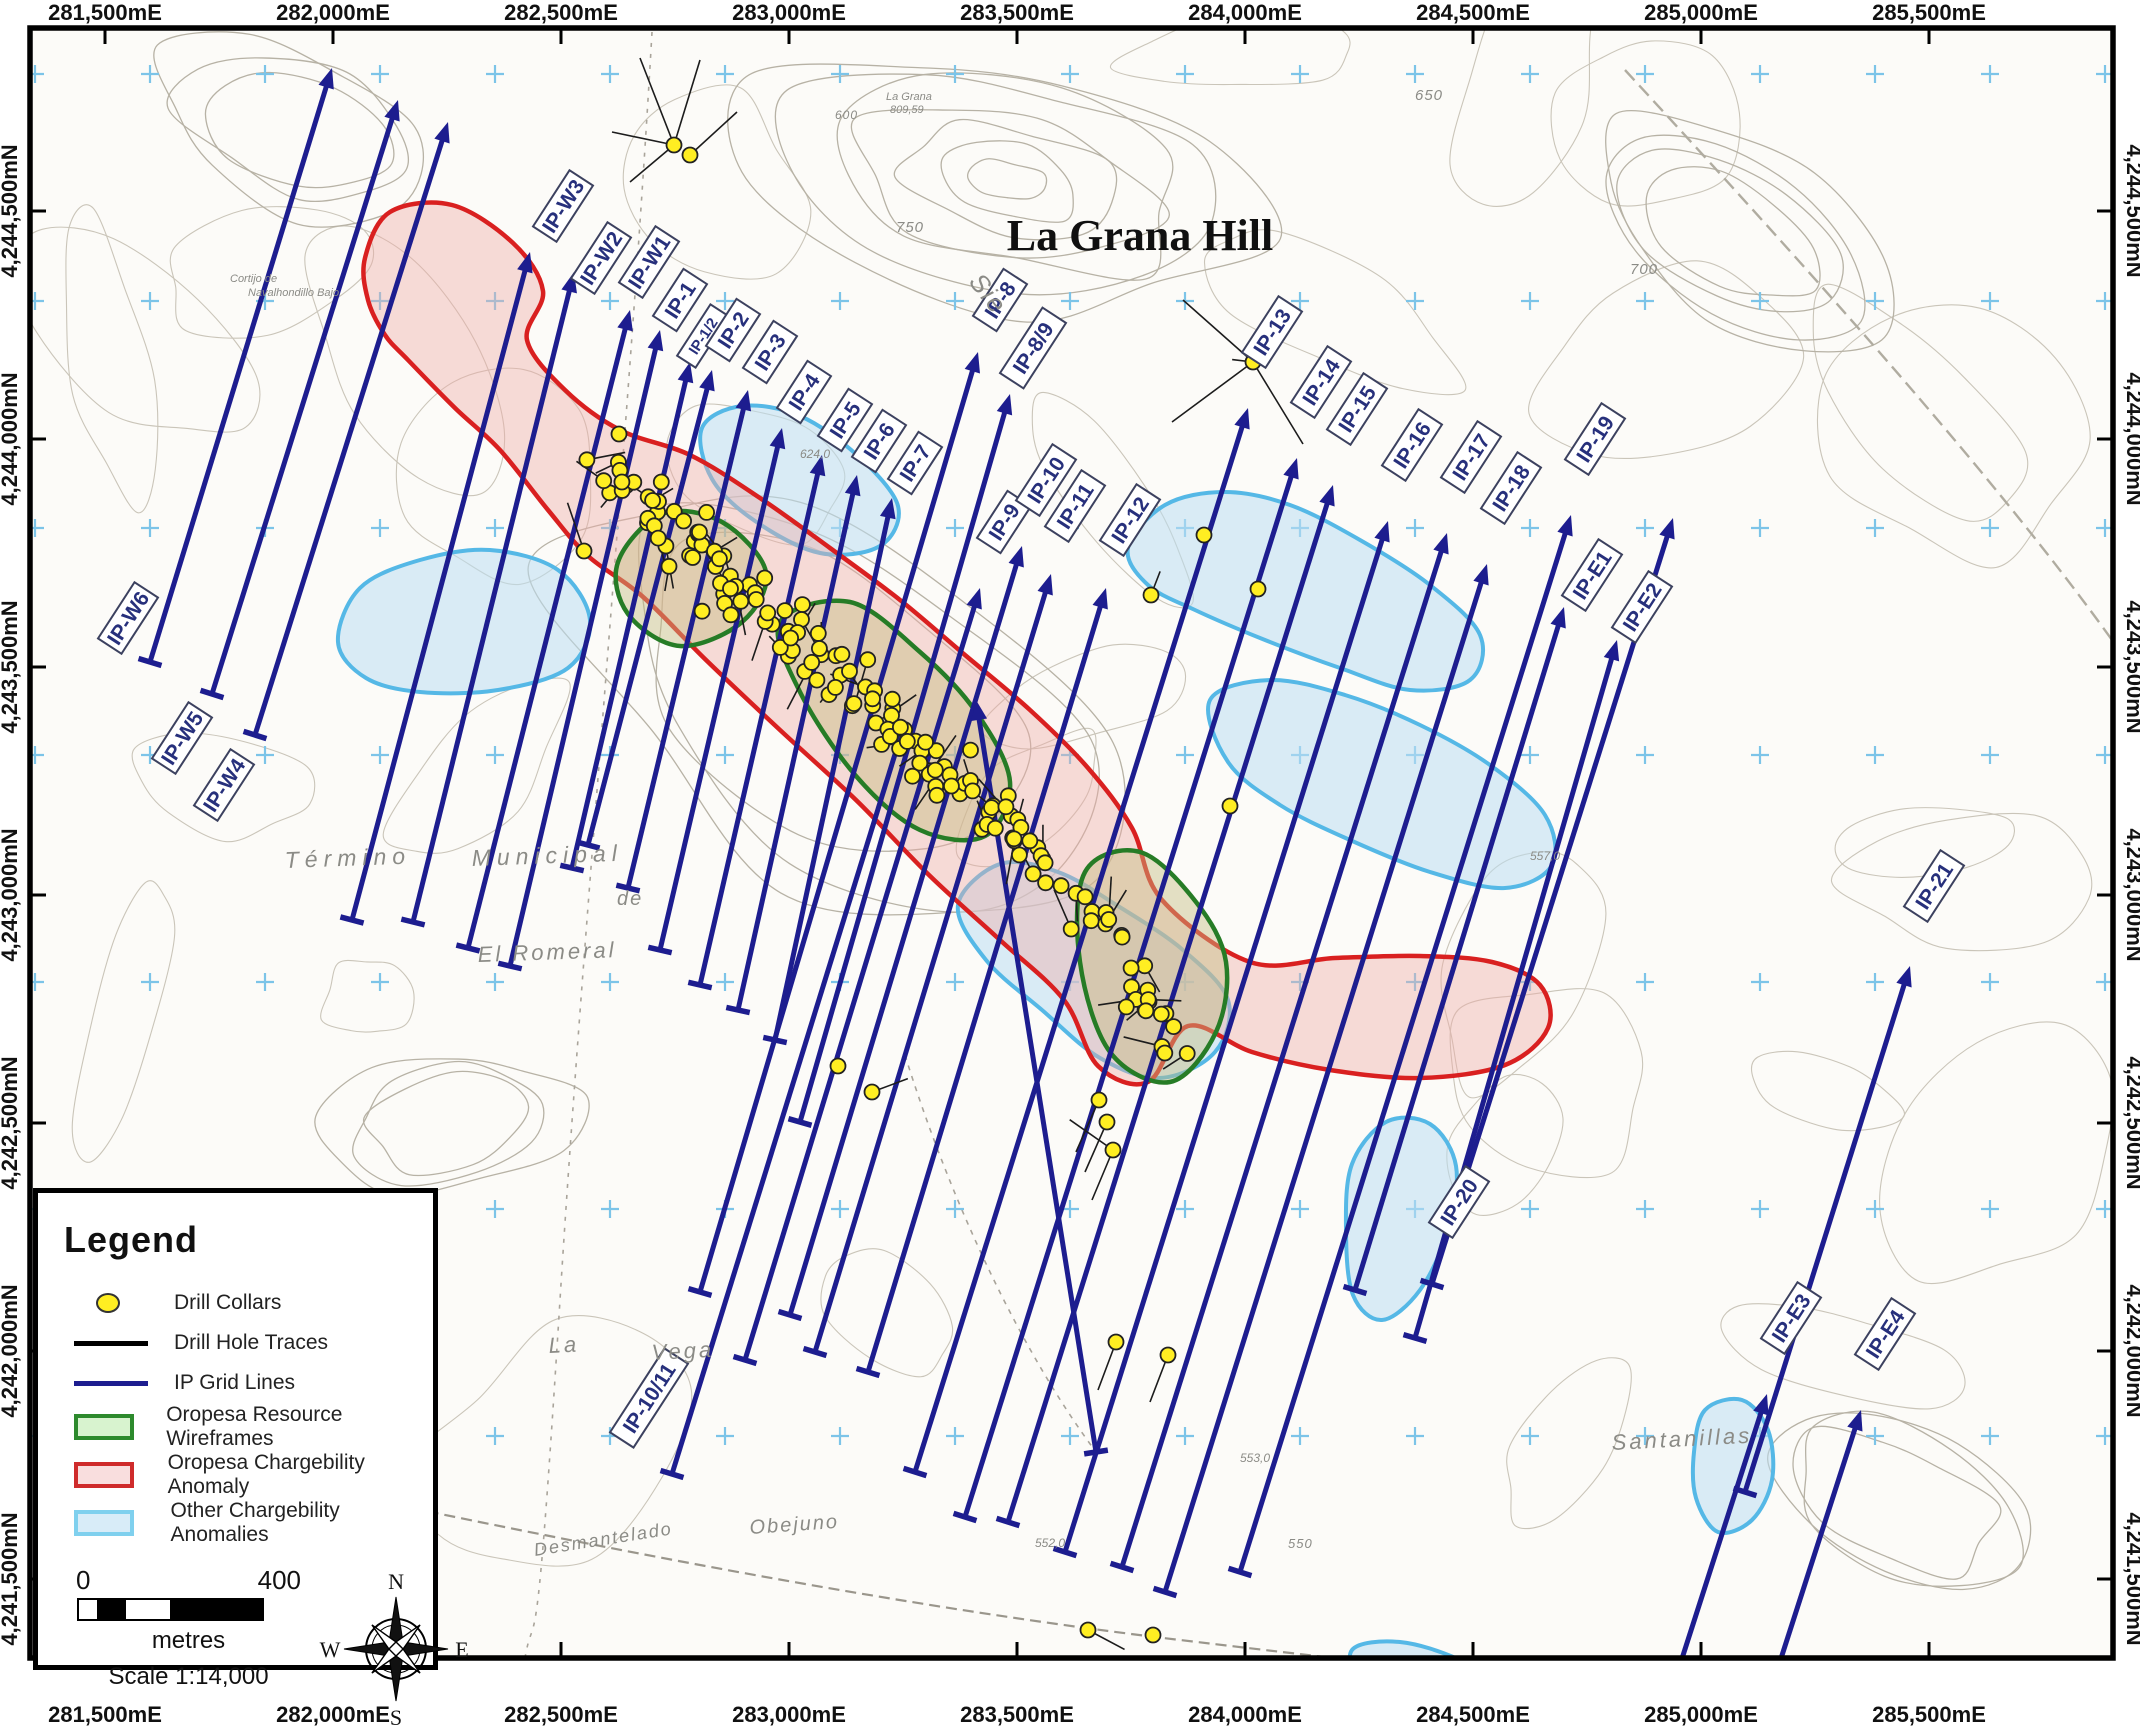  I want to click on legend-item-label: Oropesa Resource Wireframes, so click(254, 1426).